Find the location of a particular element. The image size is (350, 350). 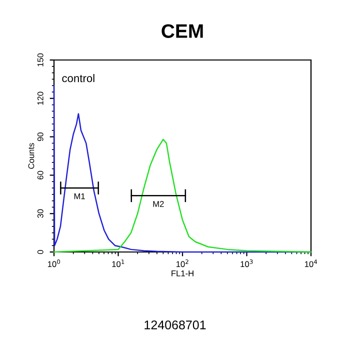

y-tick-label: 120 is located at coordinates (40, 98).